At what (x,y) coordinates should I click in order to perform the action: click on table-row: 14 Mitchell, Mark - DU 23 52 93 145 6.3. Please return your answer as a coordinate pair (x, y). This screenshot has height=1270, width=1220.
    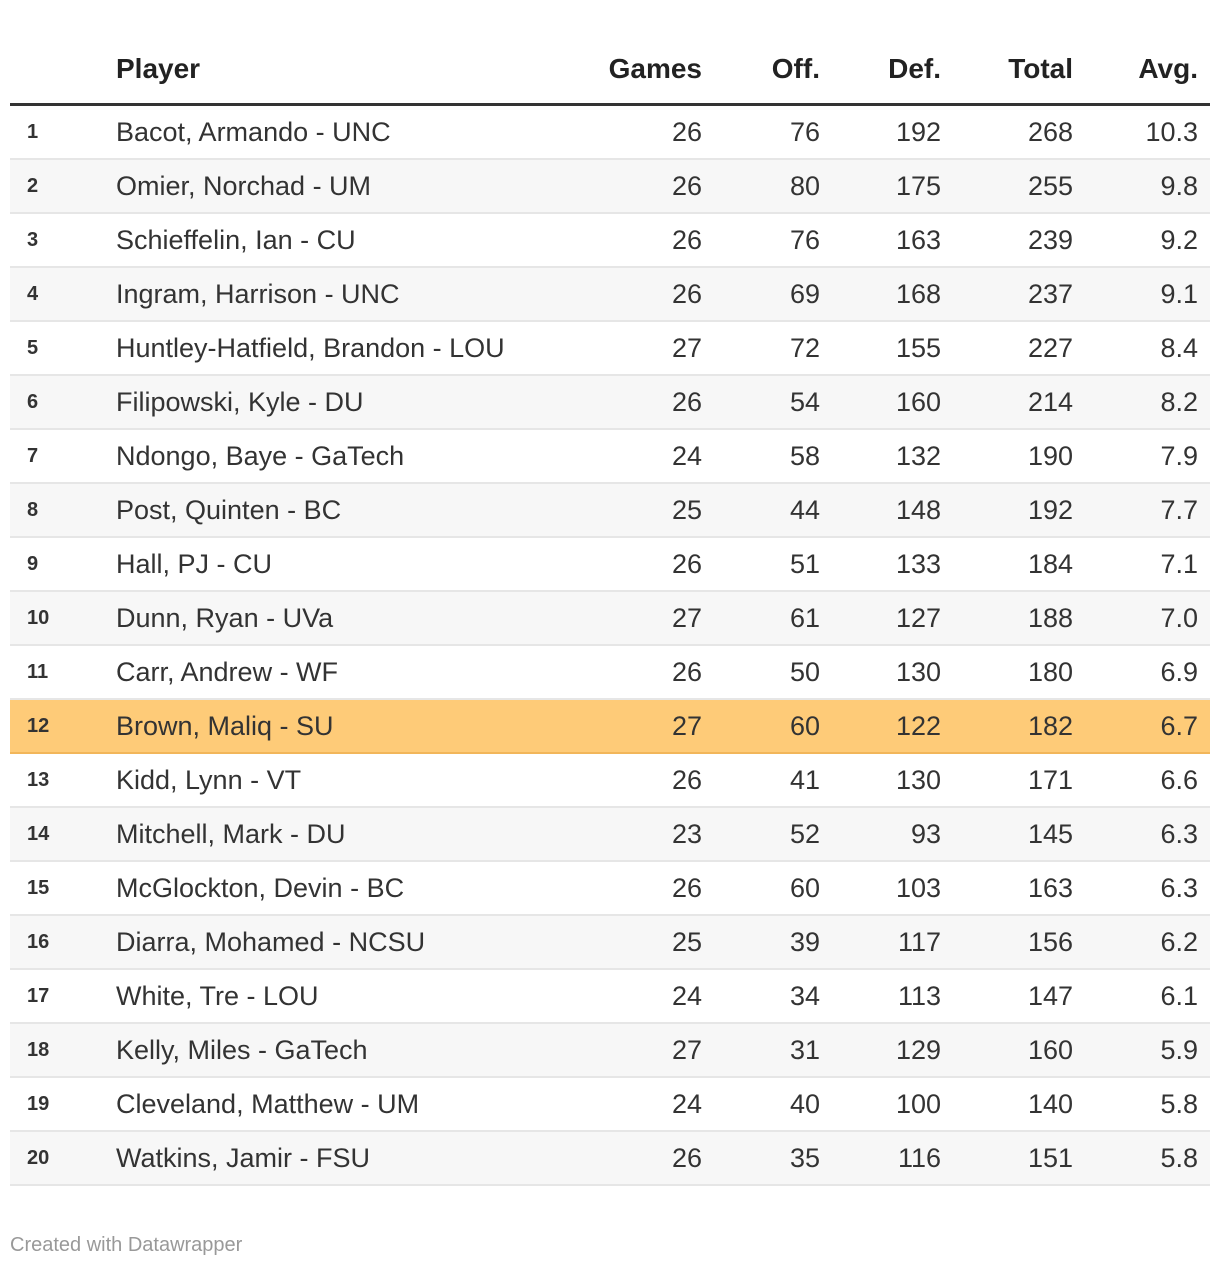
    Looking at the image, I should click on (610, 835).